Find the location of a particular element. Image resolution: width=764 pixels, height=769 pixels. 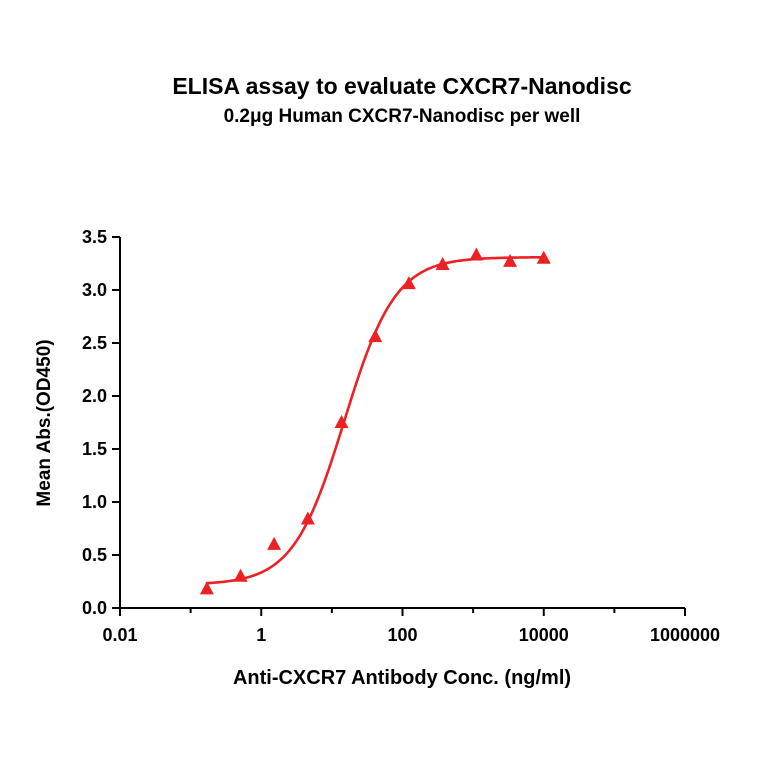

y-tick-label: 2.0 is located at coordinates (94, 396).